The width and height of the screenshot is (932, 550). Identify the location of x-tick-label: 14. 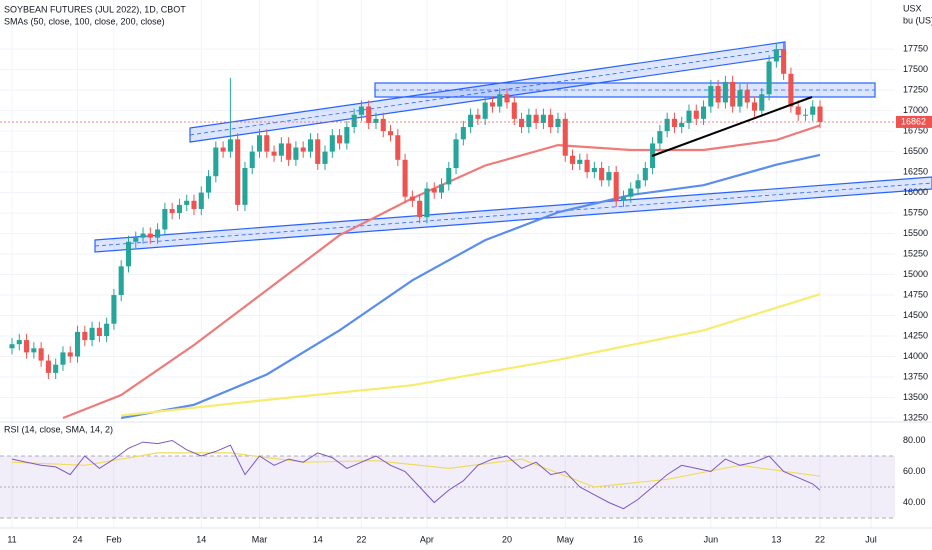
(201, 539).